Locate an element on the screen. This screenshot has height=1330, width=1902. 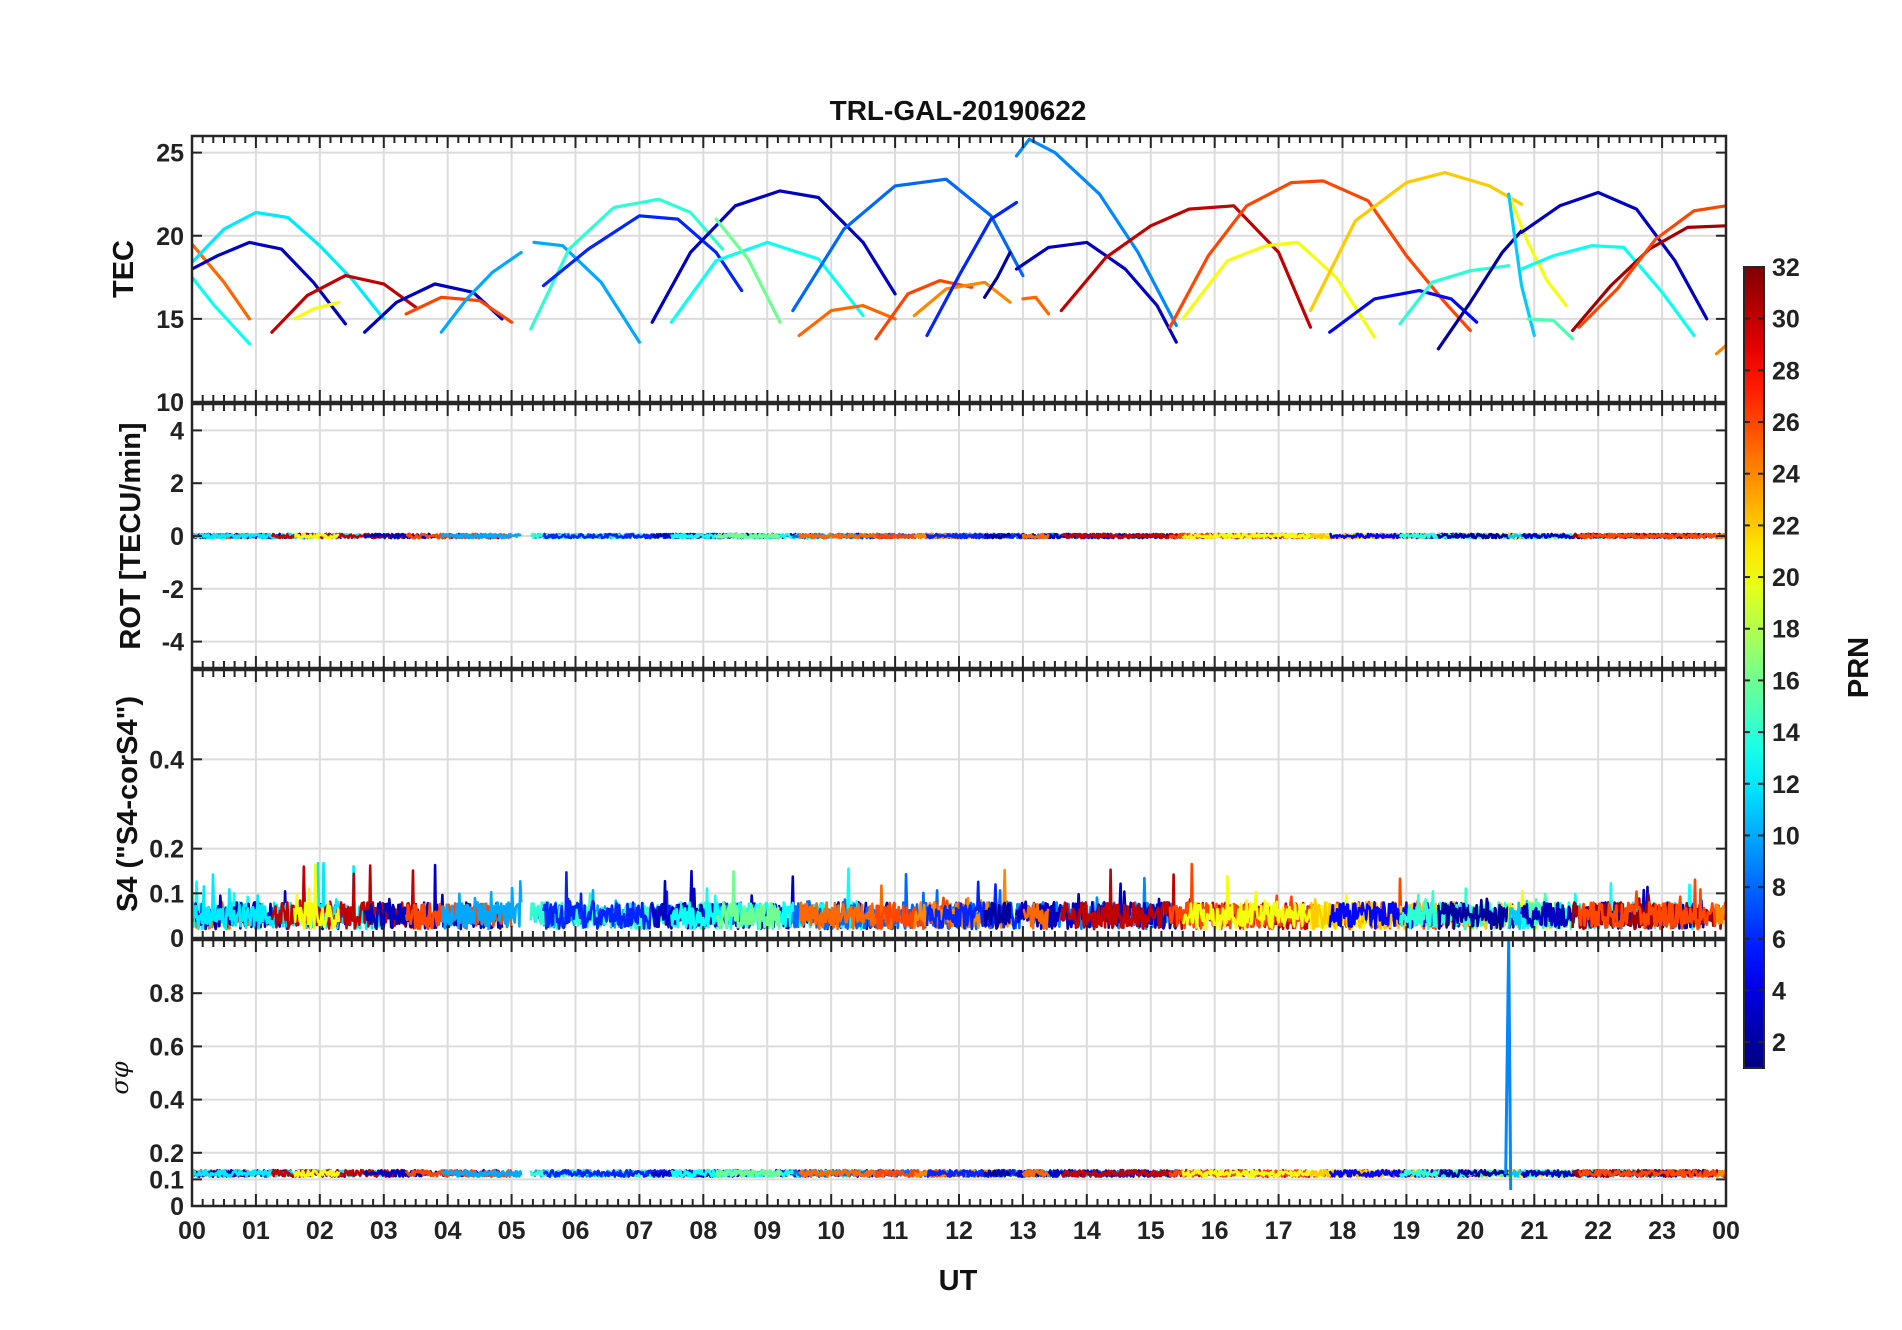
x-tick-label: 23 is located at coordinates (1662, 1231).